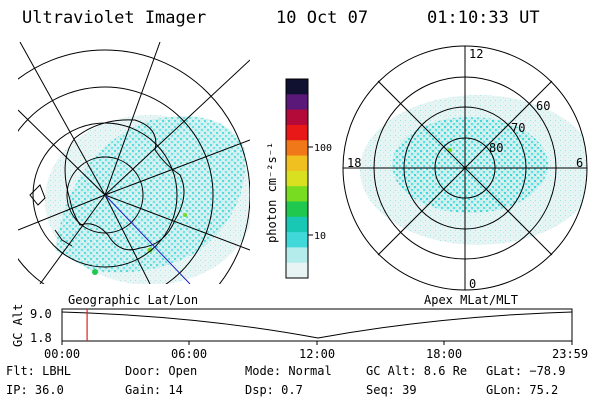  Describe the element at coordinates (154, 390) in the screenshot. I see `info-gain: Gain: 14` at that location.